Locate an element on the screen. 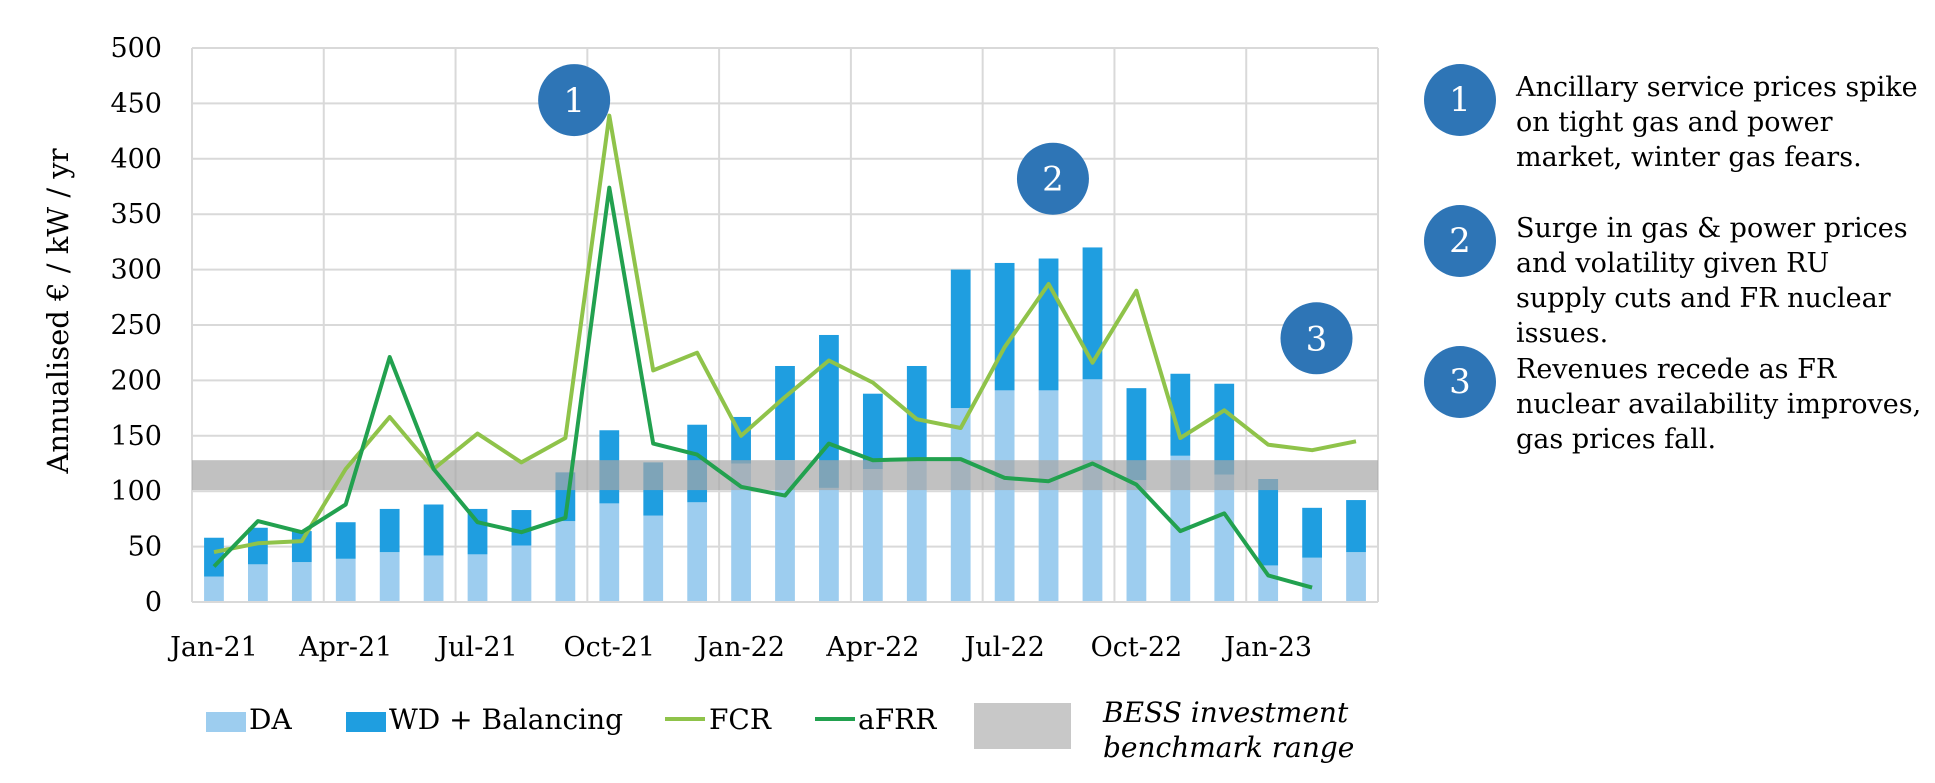  y-tick-label: 100 is located at coordinates (136, 491).